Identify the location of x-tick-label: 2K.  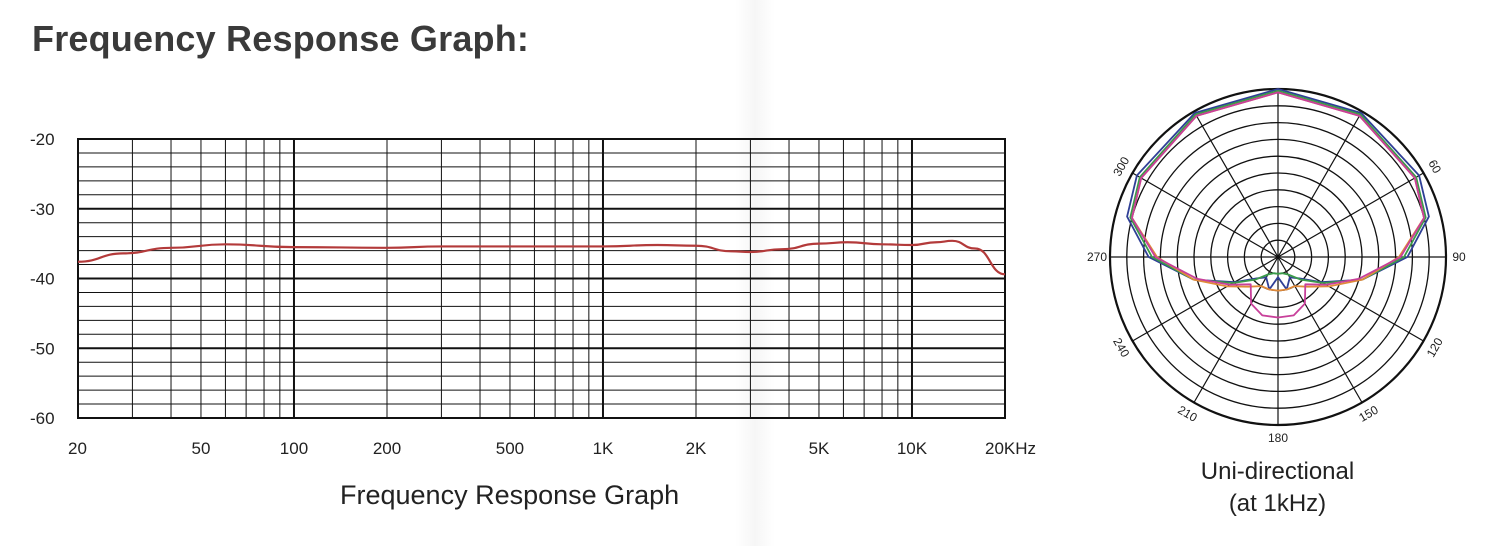
(696, 448).